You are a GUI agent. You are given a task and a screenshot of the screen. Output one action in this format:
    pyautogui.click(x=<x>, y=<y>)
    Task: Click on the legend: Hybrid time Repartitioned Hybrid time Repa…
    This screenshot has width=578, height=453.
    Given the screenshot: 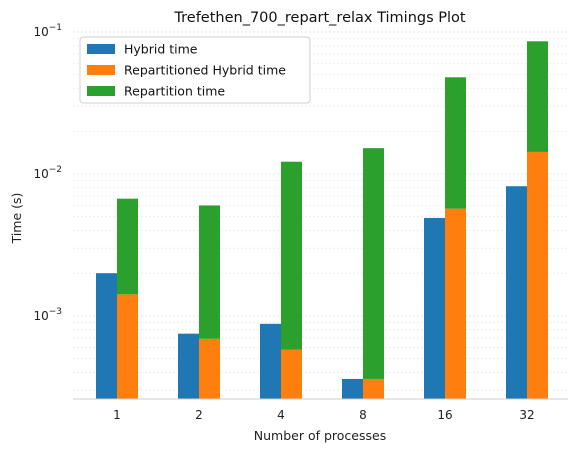 What is the action you would take?
    pyautogui.click(x=195, y=70)
    